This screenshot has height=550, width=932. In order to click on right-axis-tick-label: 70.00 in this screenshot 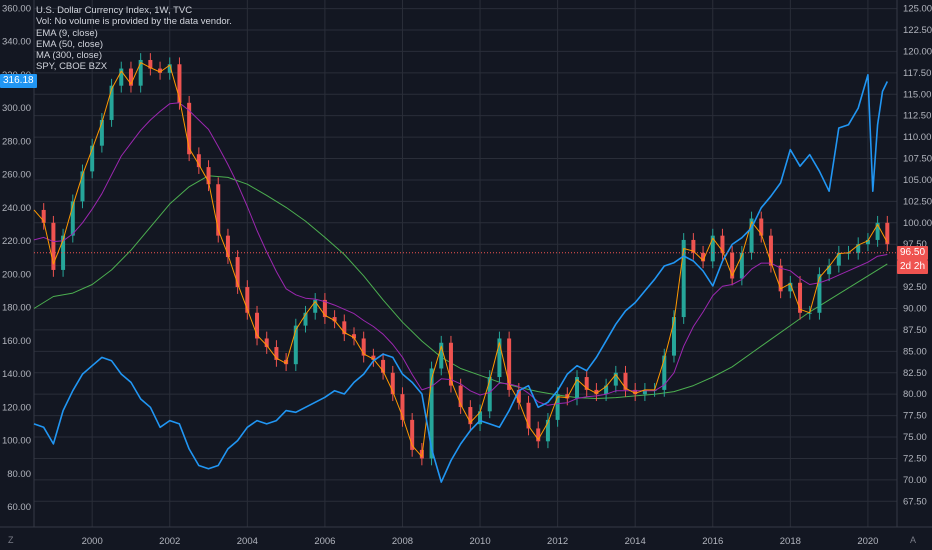, I will do `click(915, 480)`.